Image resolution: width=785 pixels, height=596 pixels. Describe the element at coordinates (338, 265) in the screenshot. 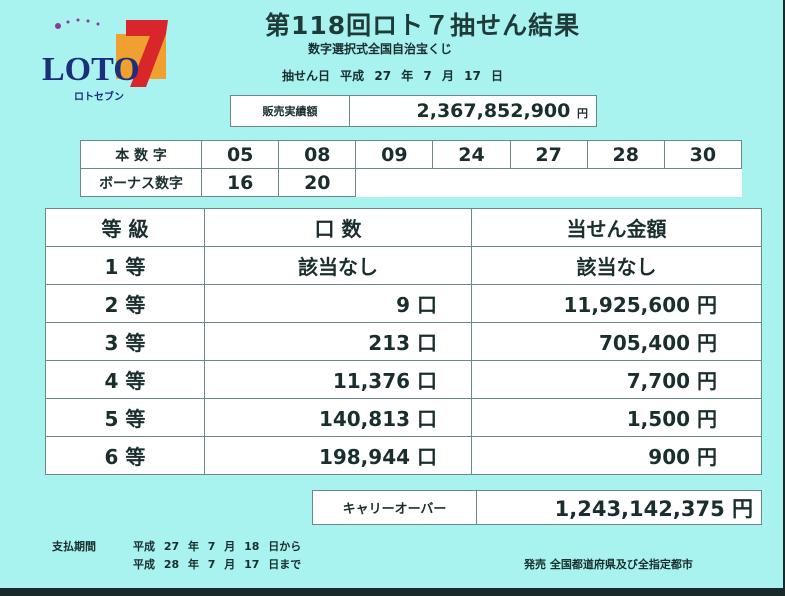

I see `winner-count: 該当なし` at that location.